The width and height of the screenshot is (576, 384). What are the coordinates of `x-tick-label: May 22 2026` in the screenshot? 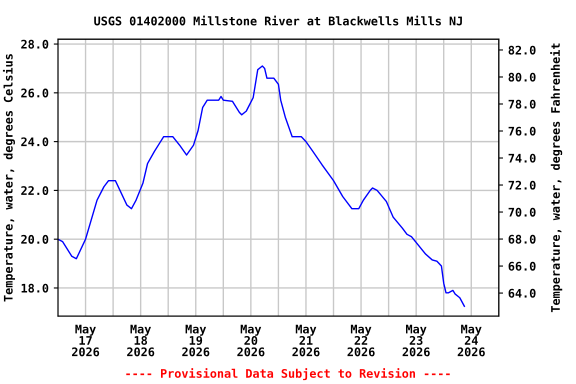 It's located at (361, 340).